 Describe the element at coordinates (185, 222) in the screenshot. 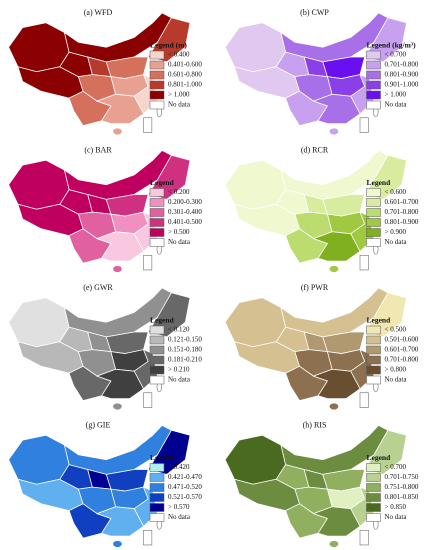

I see `legend-label: 0.401-0.500` at that location.